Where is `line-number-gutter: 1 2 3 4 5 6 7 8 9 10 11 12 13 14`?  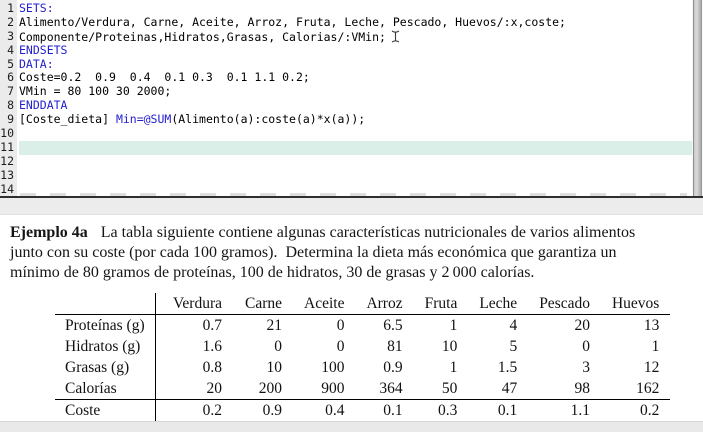 line-number-gutter: 1 2 3 4 5 6 7 8 9 10 11 12 13 14 is located at coordinates (8, 98).